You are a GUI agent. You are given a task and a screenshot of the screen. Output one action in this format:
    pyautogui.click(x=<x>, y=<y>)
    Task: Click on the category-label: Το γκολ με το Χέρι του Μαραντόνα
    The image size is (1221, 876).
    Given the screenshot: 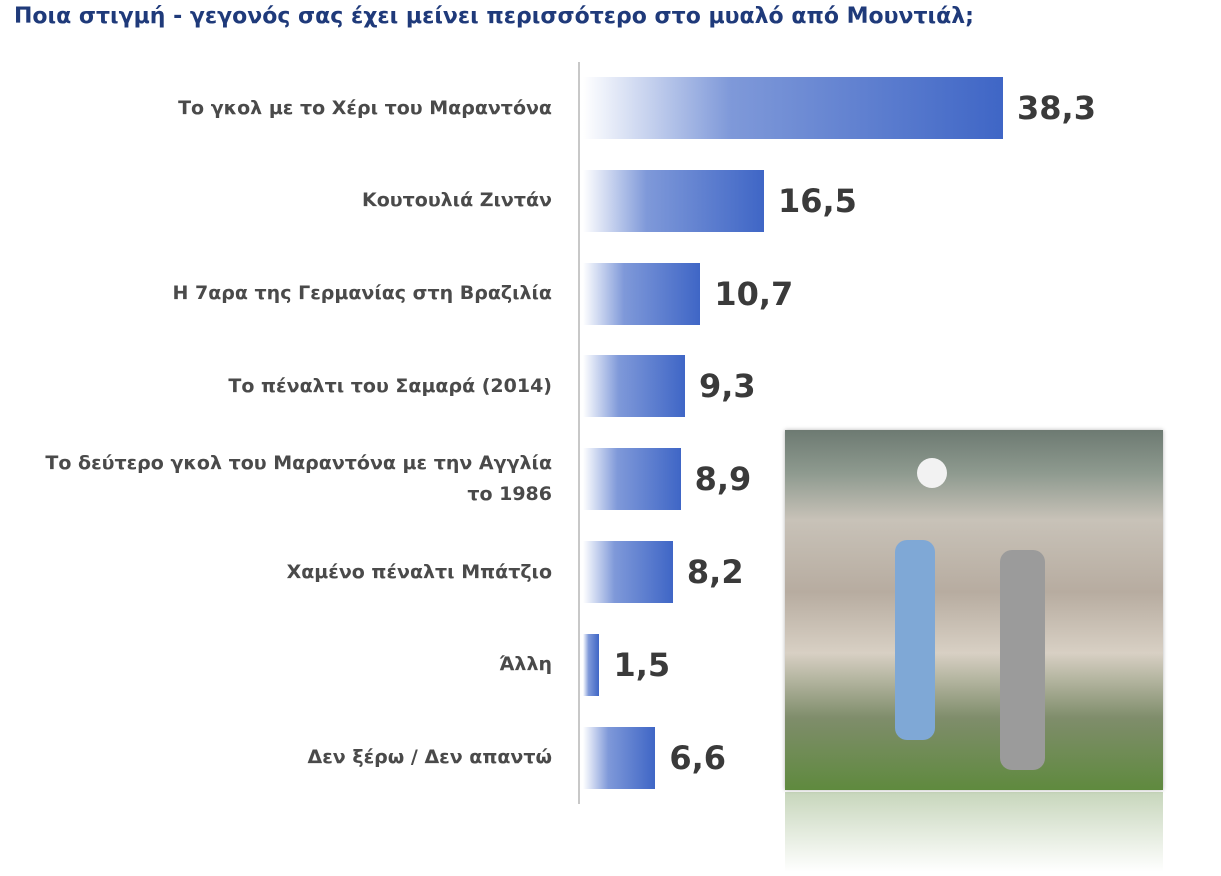 What is the action you would take?
    pyautogui.click(x=365, y=107)
    